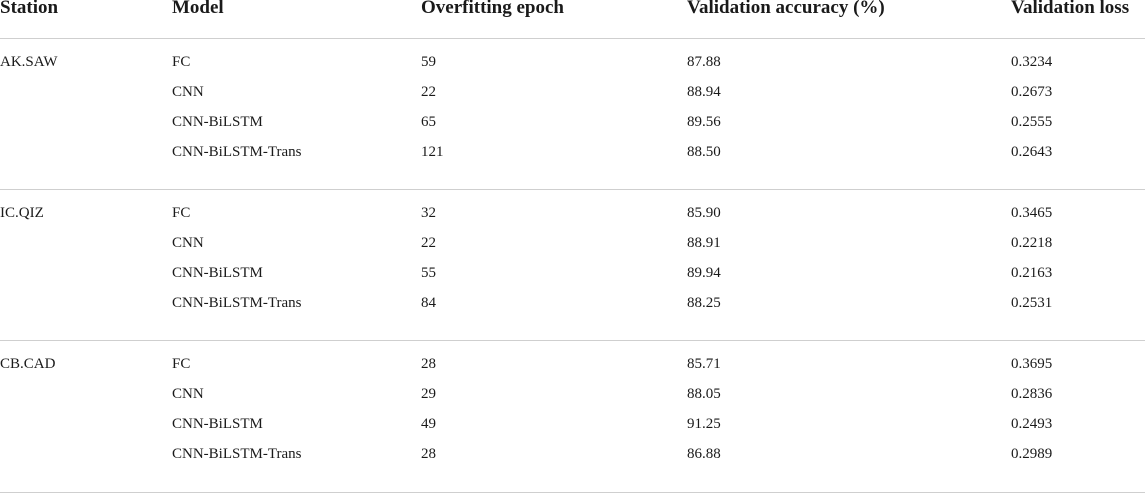 The height and width of the screenshot is (493, 1145). What do you see at coordinates (572, 310) in the screenshot?
I see `table-row: CNN-BiLSTM-Trans 84 88.25 0.2531` at bounding box center [572, 310].